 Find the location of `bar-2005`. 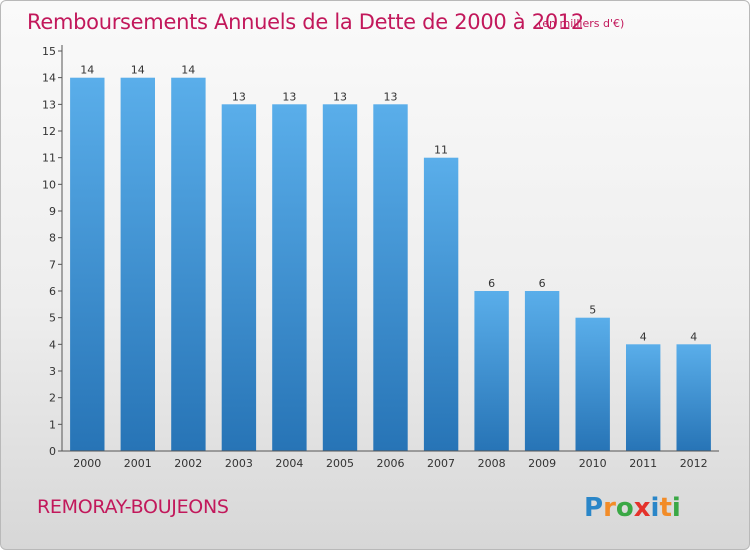

bar-2005 is located at coordinates (340, 278).